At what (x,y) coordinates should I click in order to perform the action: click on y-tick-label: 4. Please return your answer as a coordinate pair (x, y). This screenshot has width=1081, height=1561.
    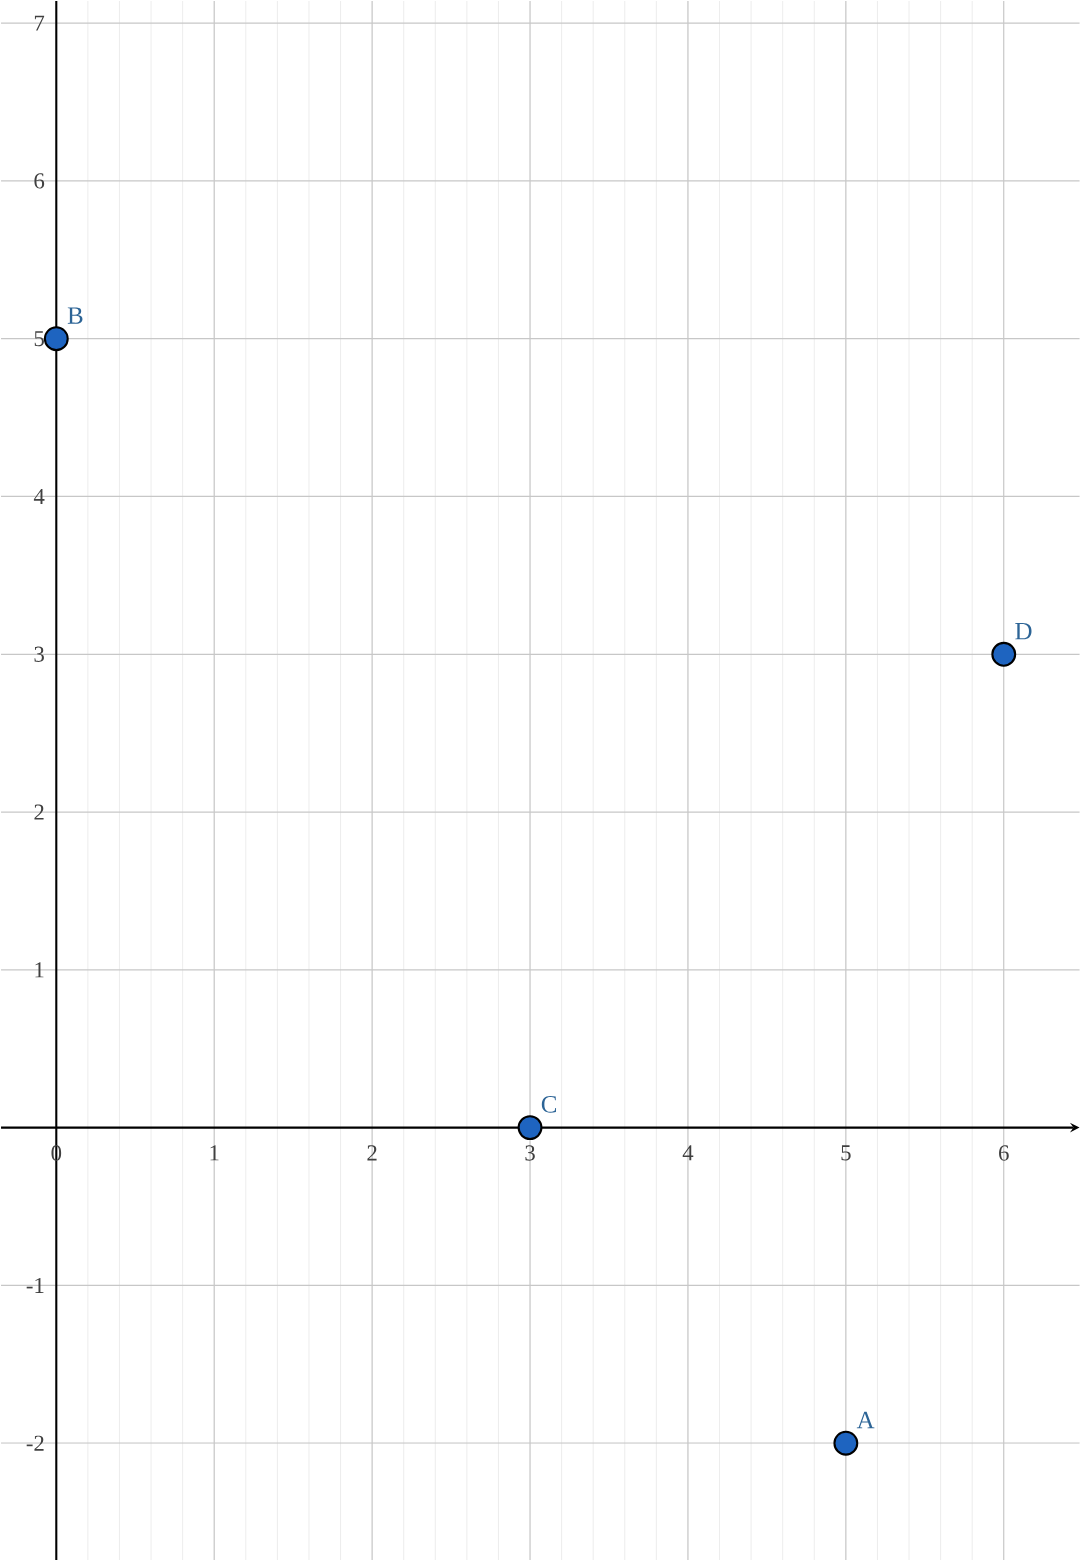
    Looking at the image, I should click on (39, 496).